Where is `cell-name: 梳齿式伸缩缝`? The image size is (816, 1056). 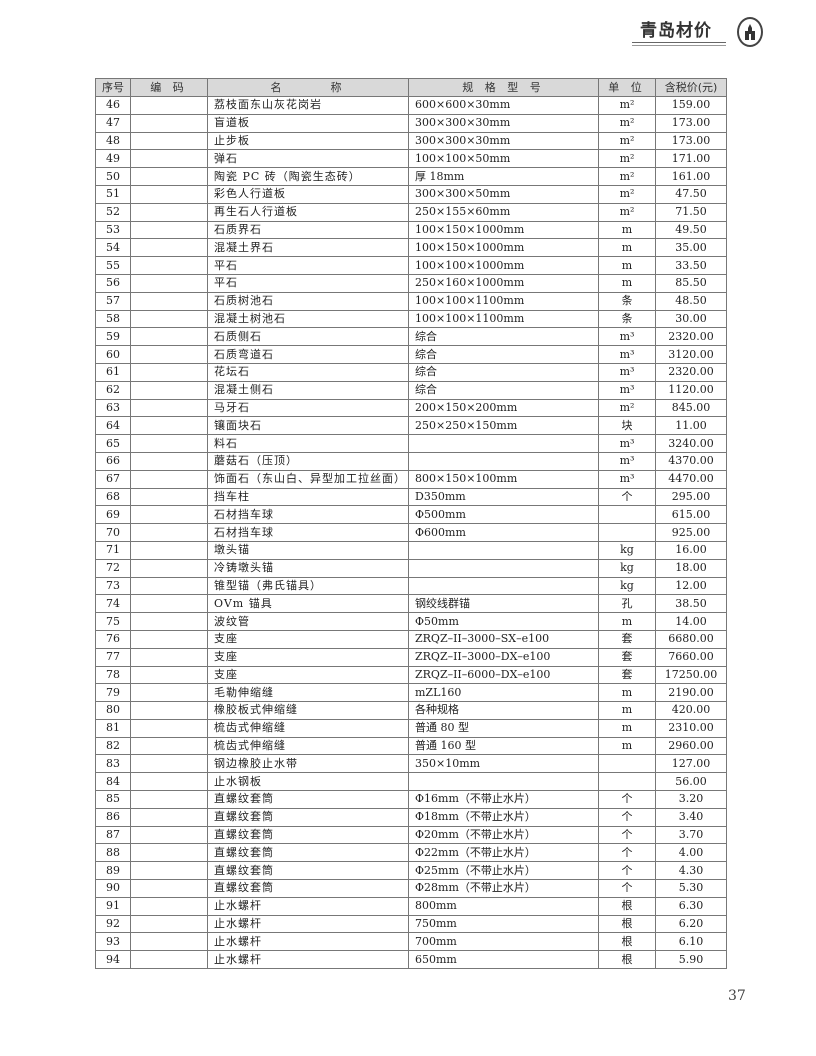 cell-name: 梳齿式伸缩缝 is located at coordinates (308, 728).